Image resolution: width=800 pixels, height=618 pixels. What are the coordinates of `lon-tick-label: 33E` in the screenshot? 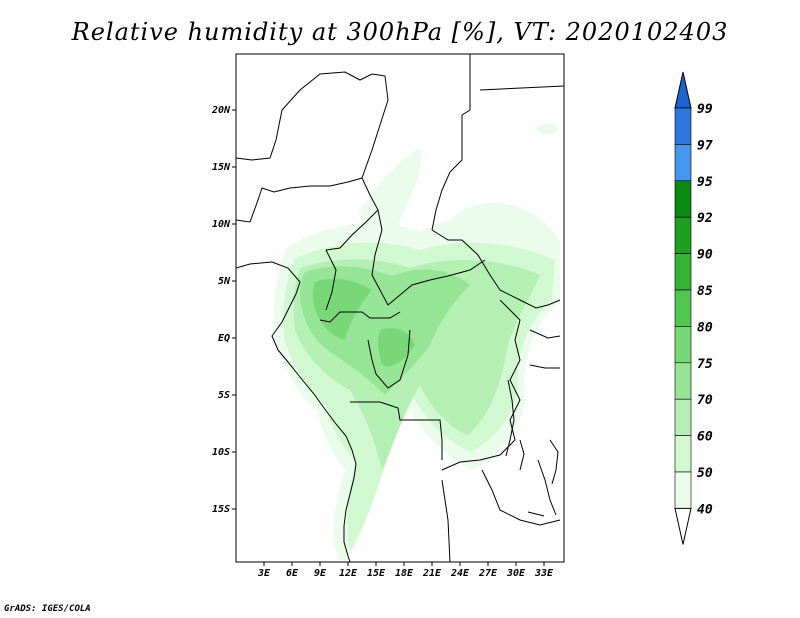 It's located at (544, 573).